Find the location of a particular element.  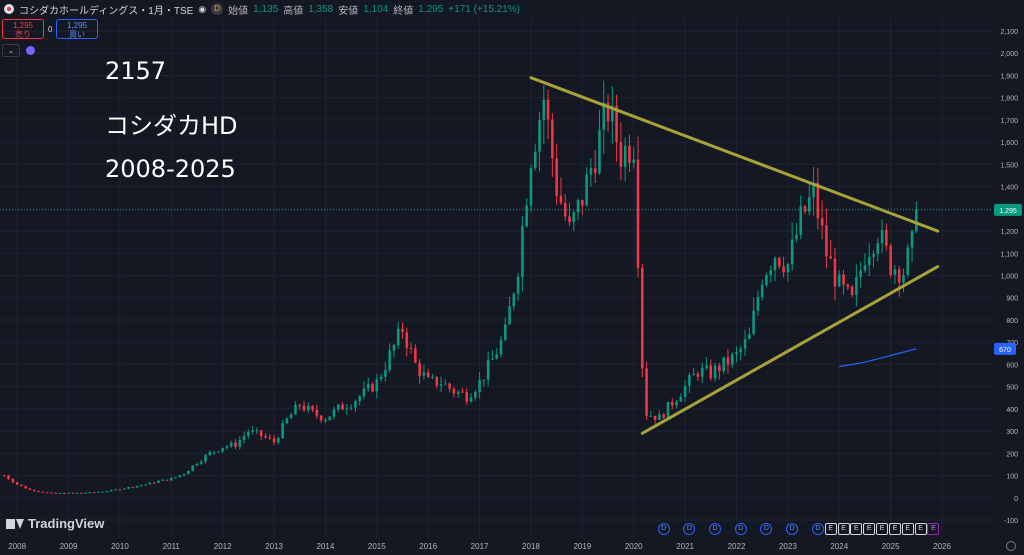

x-tick-label: 2024 is located at coordinates (839, 546).